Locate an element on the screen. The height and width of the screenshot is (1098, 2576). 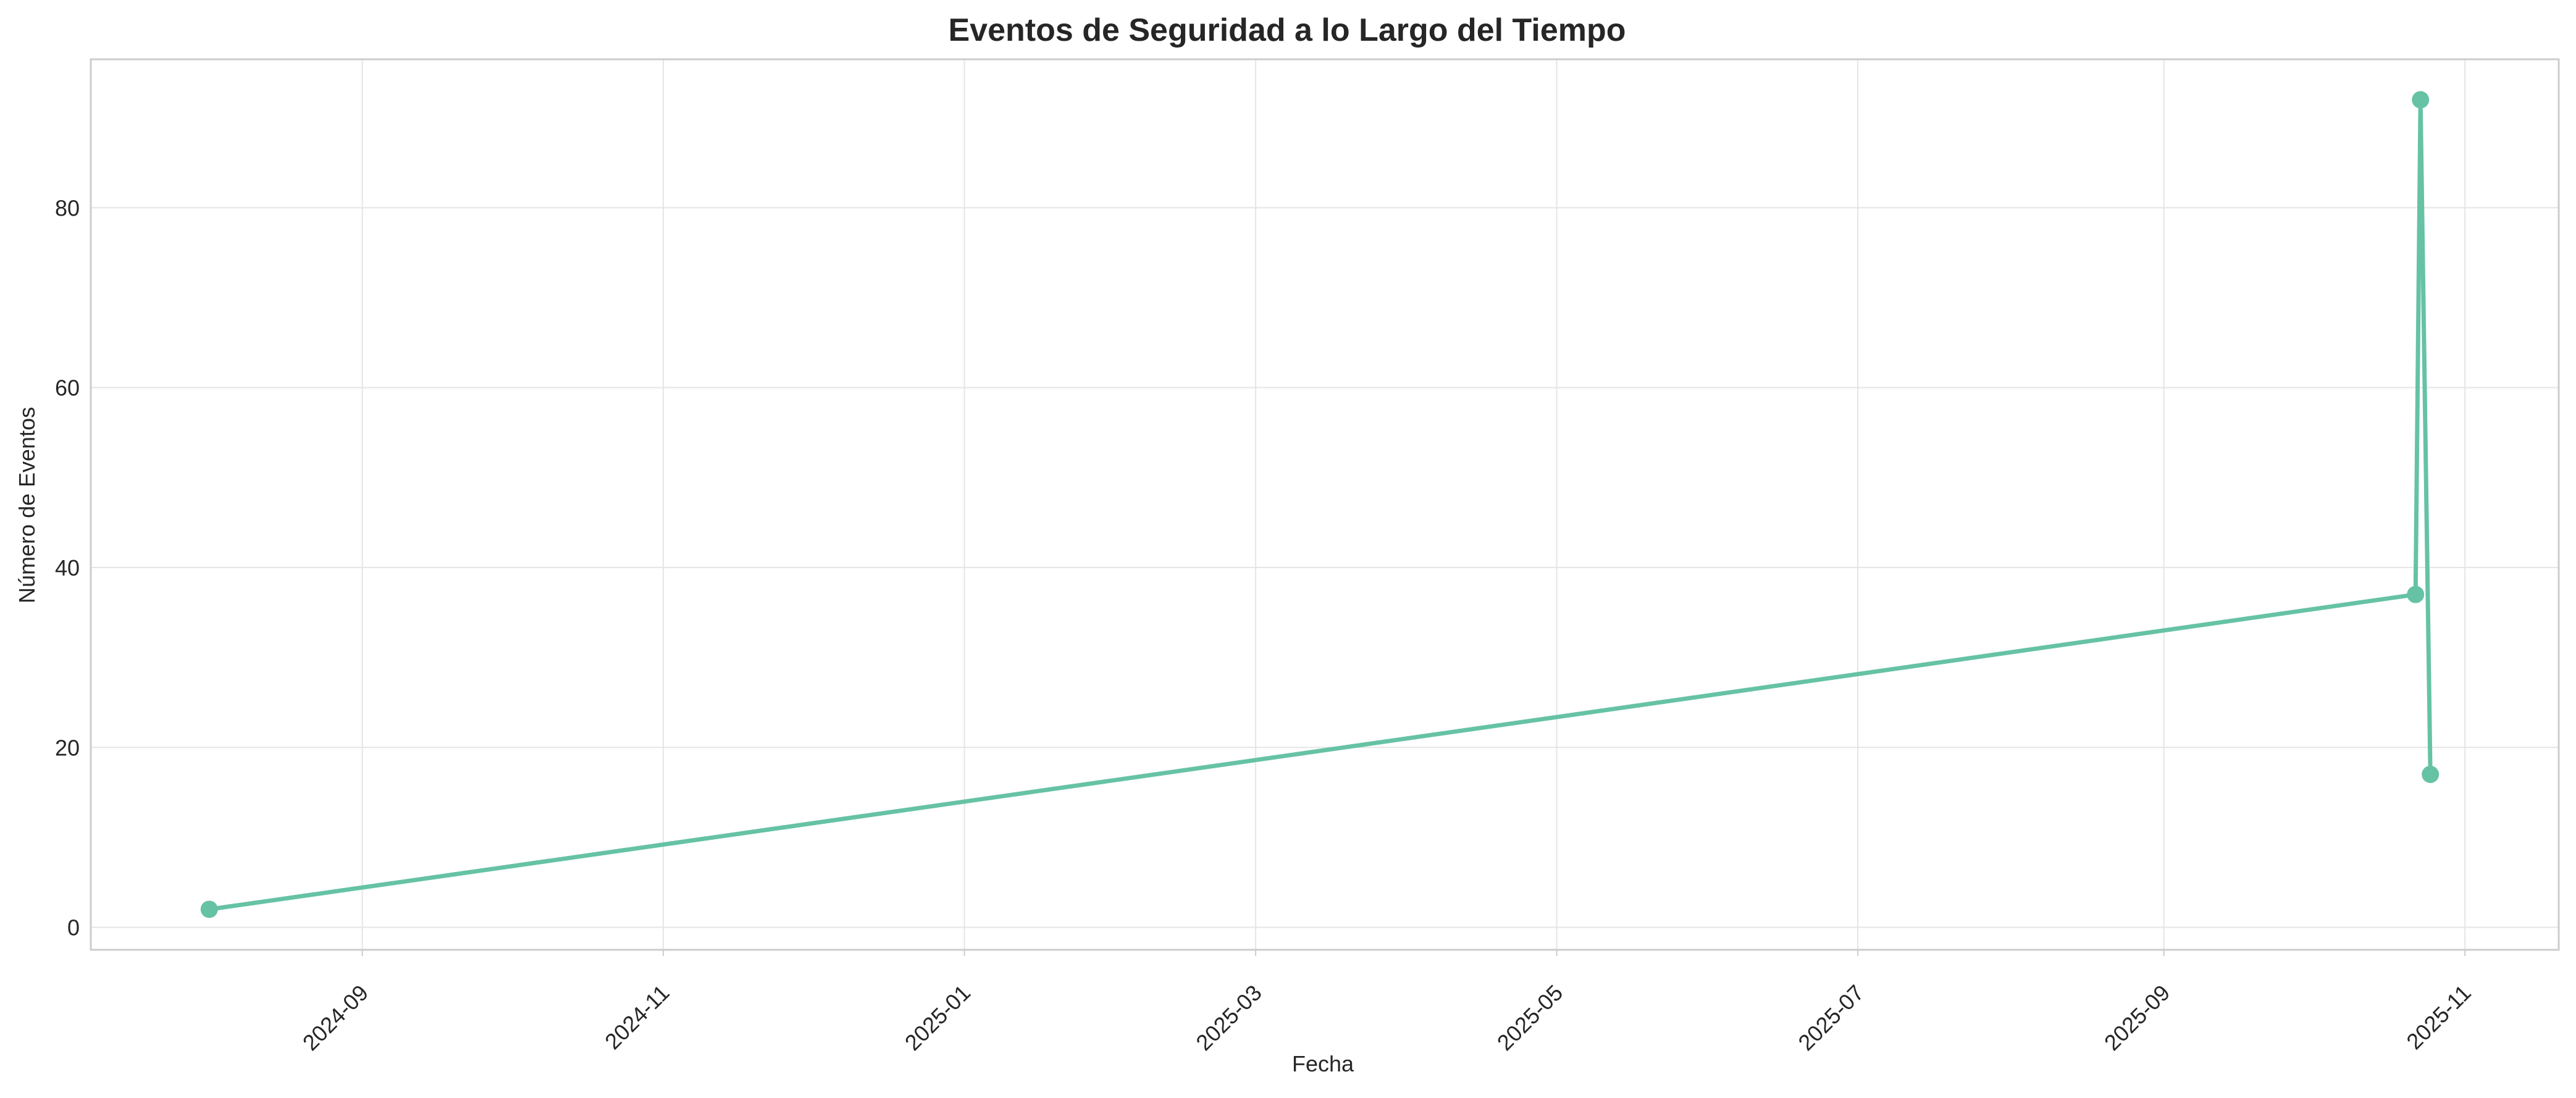
y-tick-label: 0 is located at coordinates (73, 928).